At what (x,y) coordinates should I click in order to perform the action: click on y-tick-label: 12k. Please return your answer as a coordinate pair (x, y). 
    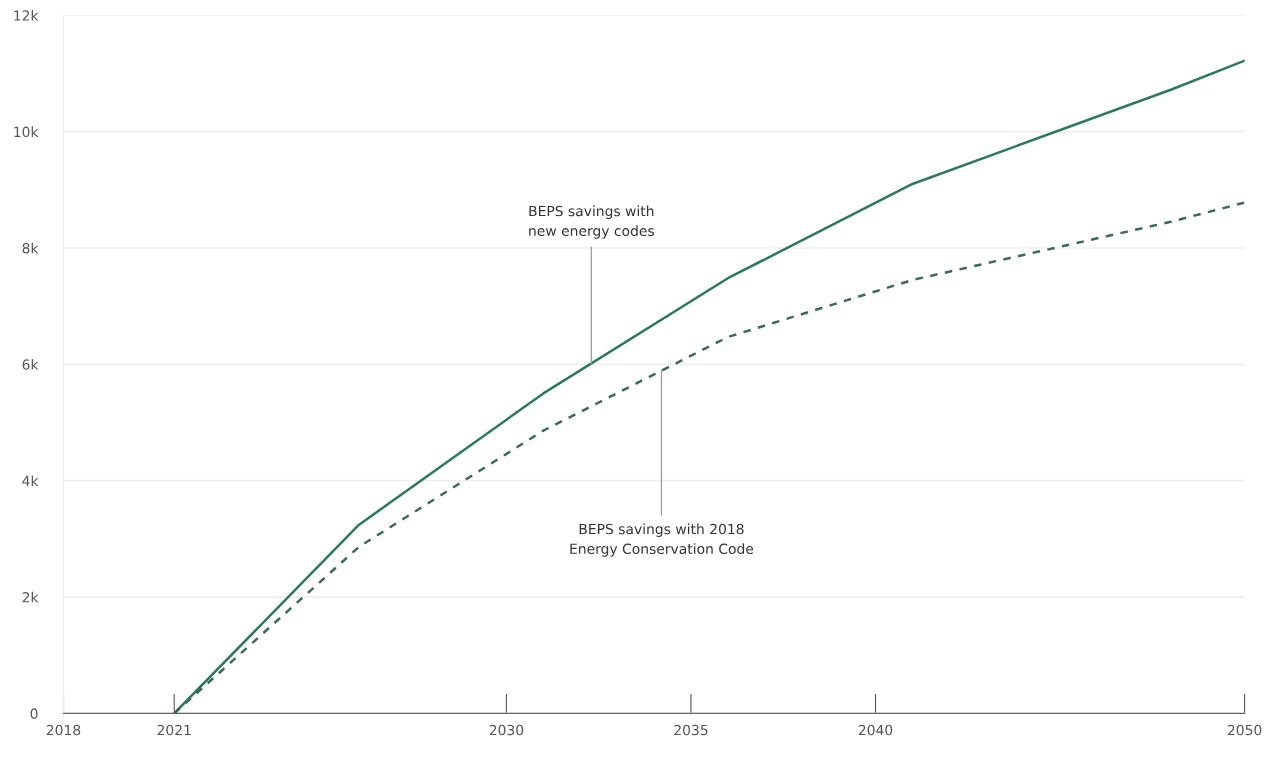
    Looking at the image, I should click on (26, 15).